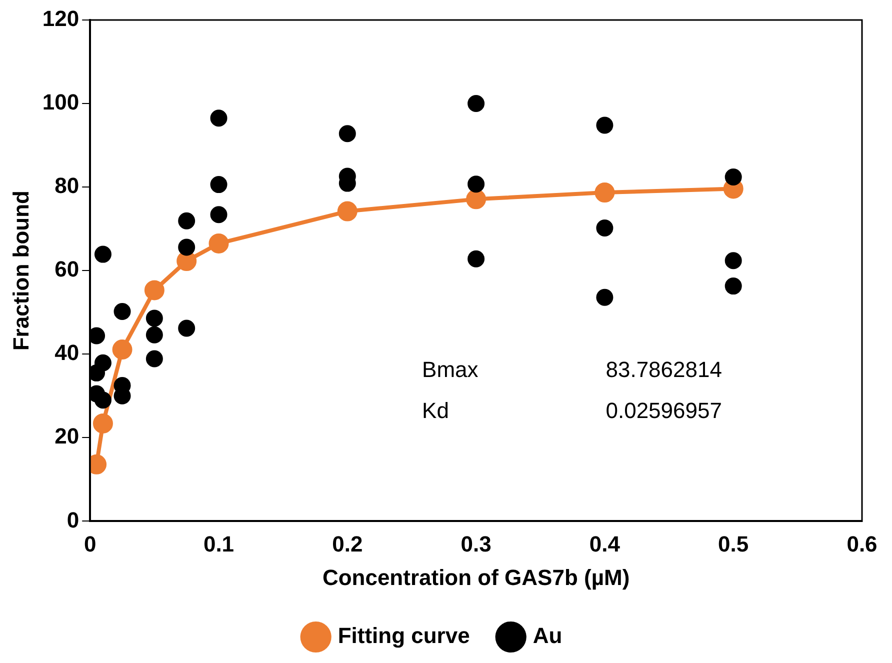  What do you see at coordinates (67, 436) in the screenshot?
I see `y-tick-label: 20` at bounding box center [67, 436].